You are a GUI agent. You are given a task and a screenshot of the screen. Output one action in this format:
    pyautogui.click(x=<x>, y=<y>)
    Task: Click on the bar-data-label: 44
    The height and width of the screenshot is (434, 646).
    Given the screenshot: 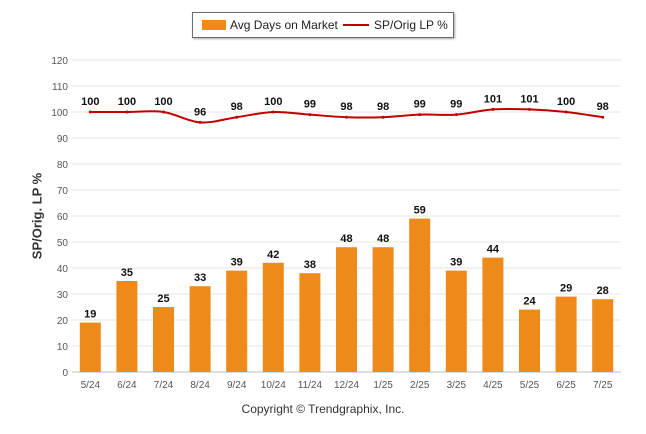 What is the action you would take?
    pyautogui.click(x=493, y=250)
    